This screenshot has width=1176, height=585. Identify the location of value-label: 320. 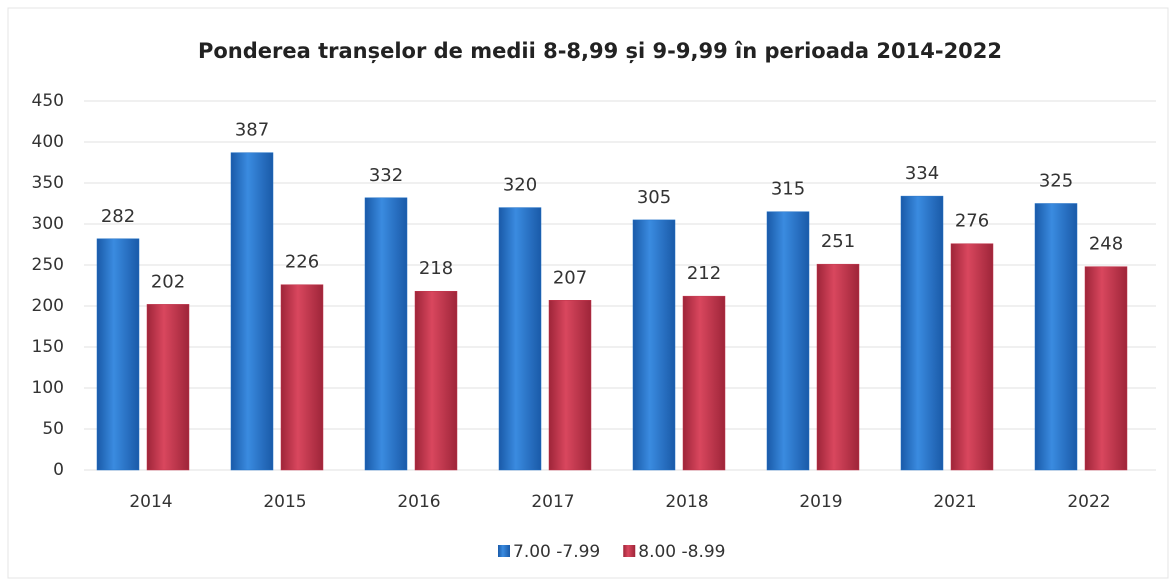
(520, 185).